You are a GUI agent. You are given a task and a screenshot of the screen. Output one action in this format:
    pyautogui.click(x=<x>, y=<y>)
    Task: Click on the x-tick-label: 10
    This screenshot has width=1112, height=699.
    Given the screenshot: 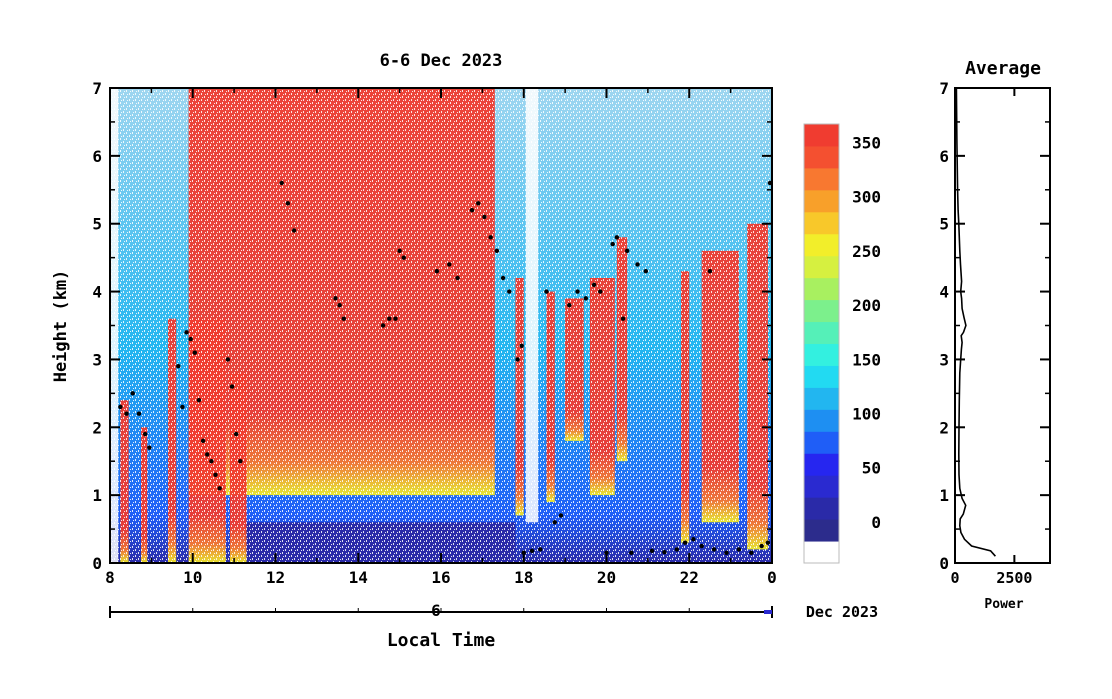 What is the action you would take?
    pyautogui.click(x=192, y=577)
    